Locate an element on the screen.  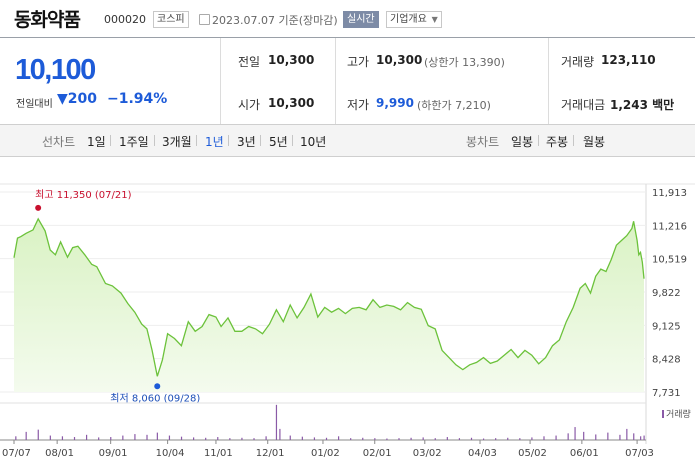
open-value: 10,300 is located at coordinates (291, 103).